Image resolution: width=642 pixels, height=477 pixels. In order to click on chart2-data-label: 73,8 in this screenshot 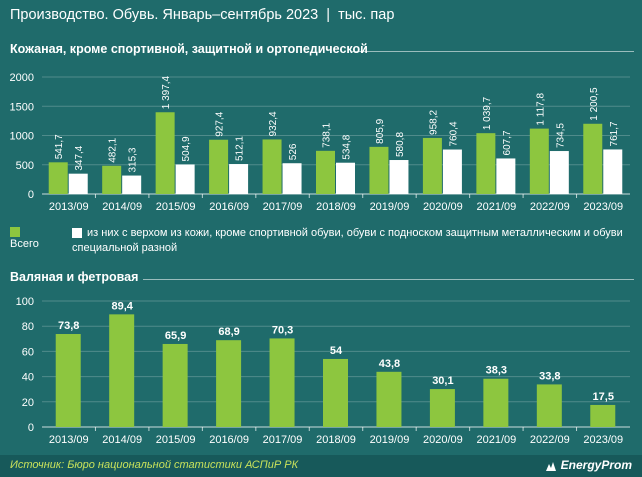, I will do `click(68, 326)`.